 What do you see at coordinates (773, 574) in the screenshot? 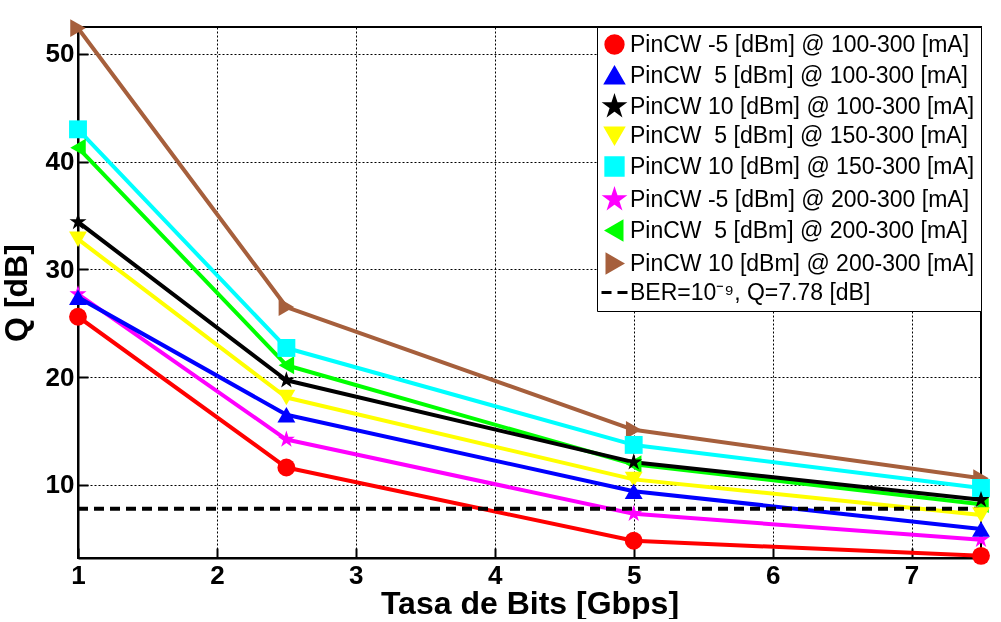
I see `x-tick-label: 6` at bounding box center [773, 574].